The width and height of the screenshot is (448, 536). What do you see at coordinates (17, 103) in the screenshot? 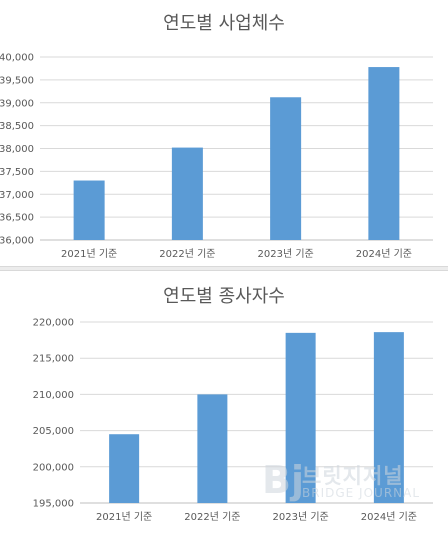
I see `y-tick-label: 39,000` at bounding box center [17, 103].